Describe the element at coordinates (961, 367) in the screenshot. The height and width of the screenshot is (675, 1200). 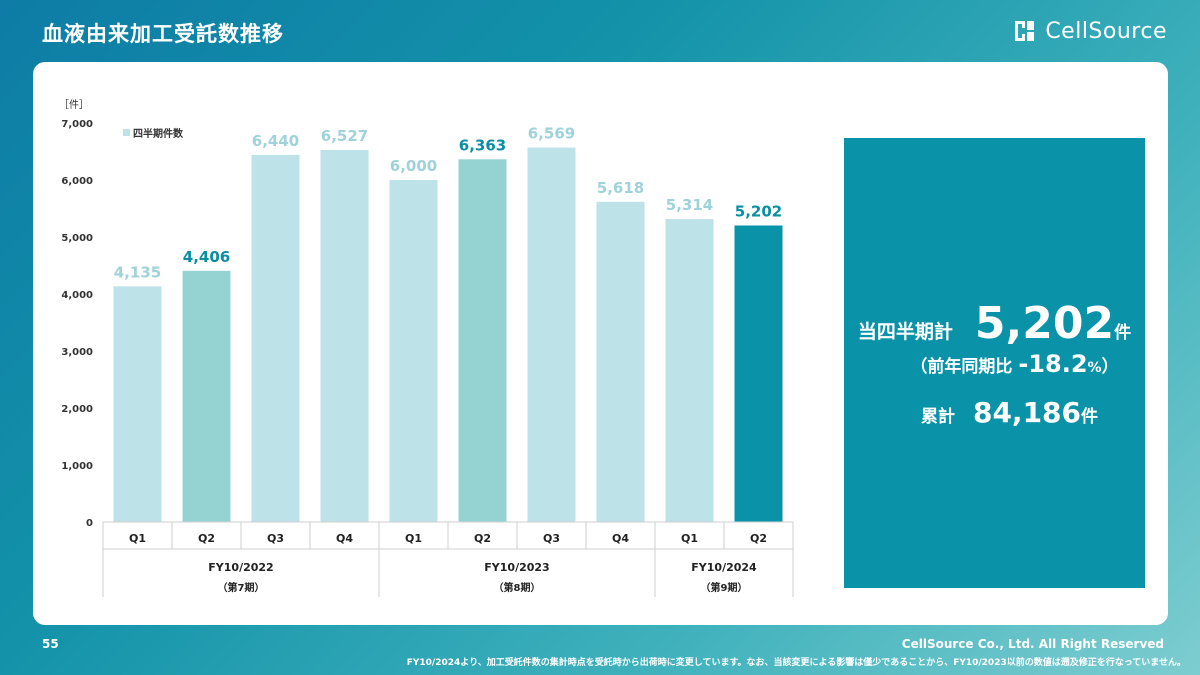
I see `yoy-prefix: （前年同期比` at that location.